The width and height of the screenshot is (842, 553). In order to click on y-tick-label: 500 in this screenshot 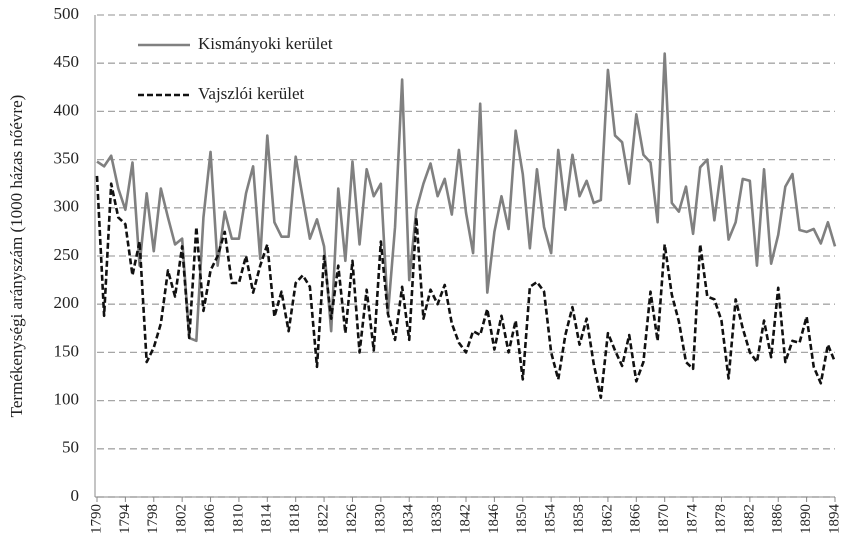, I will do `click(67, 13)`.